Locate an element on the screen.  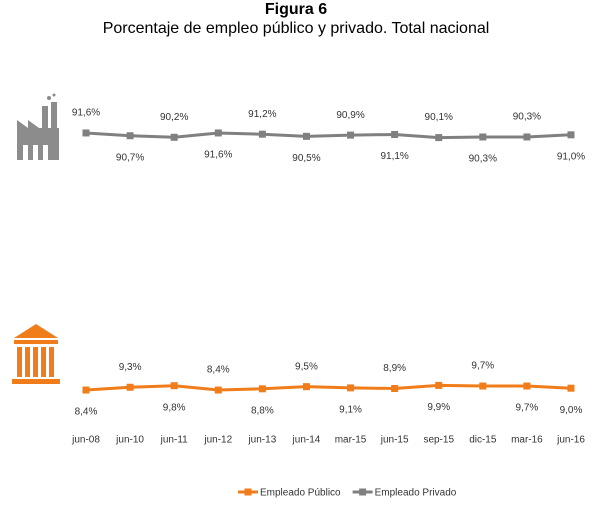
data-label: 9,5% is located at coordinates (306, 366).